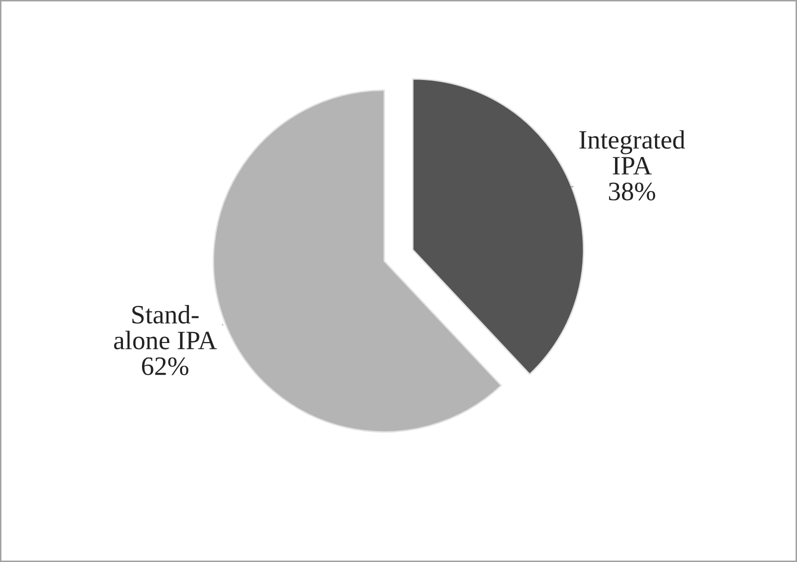 The width and height of the screenshot is (797, 562). I want to click on slice-label: Integrated IPA, so click(632, 152).